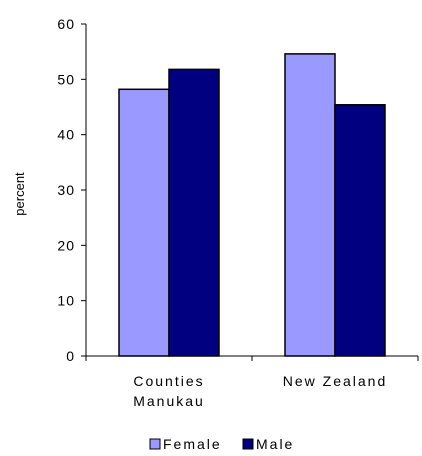 This screenshot has width=422, height=456. What do you see at coordinates (70, 356) in the screenshot?
I see `y-tick-label: 0` at bounding box center [70, 356].